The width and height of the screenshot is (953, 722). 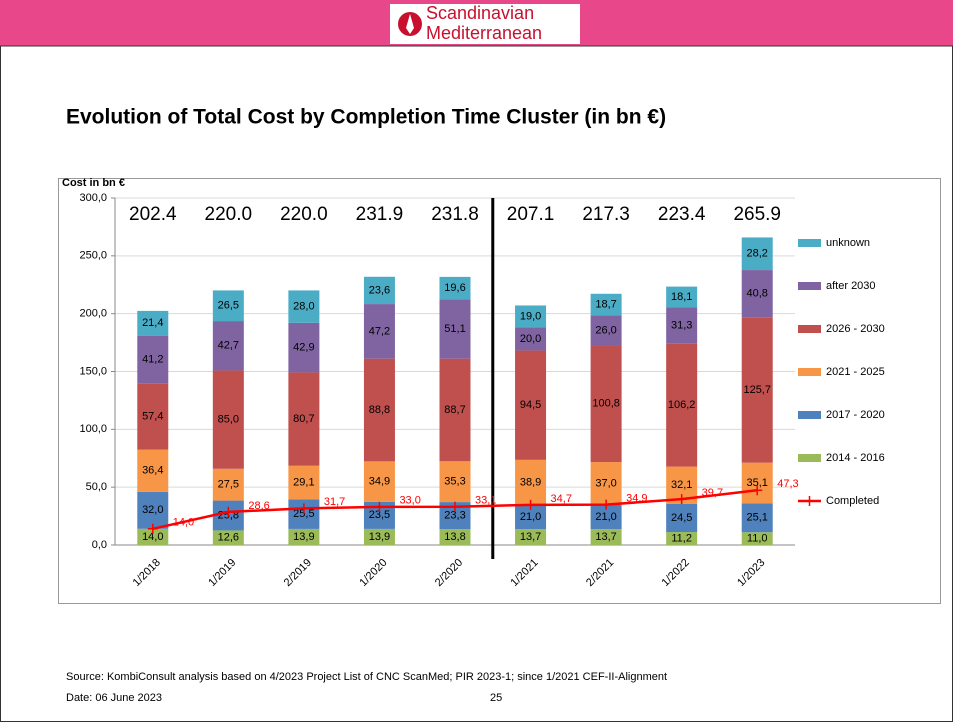 What do you see at coordinates (681, 538) in the screenshot?
I see `data-label: 11,2` at bounding box center [681, 538].